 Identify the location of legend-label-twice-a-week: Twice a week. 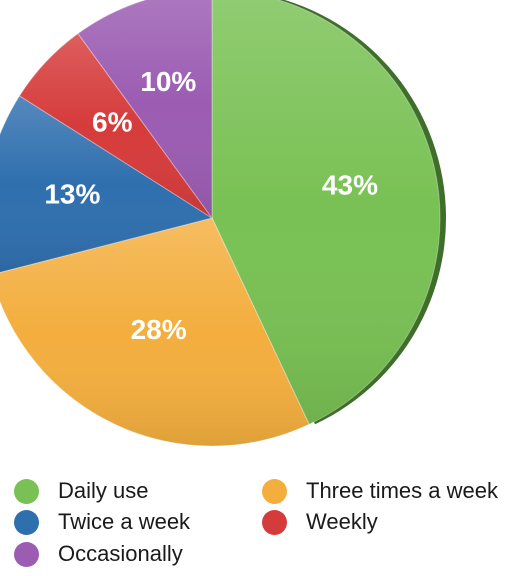
(124, 521).